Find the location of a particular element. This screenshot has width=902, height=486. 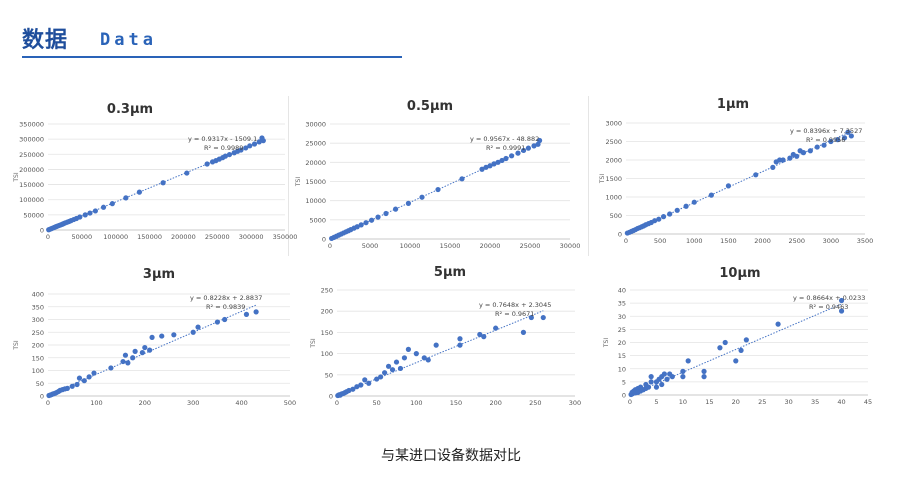

y-tick-label: 0 is located at coordinates (324, 240).